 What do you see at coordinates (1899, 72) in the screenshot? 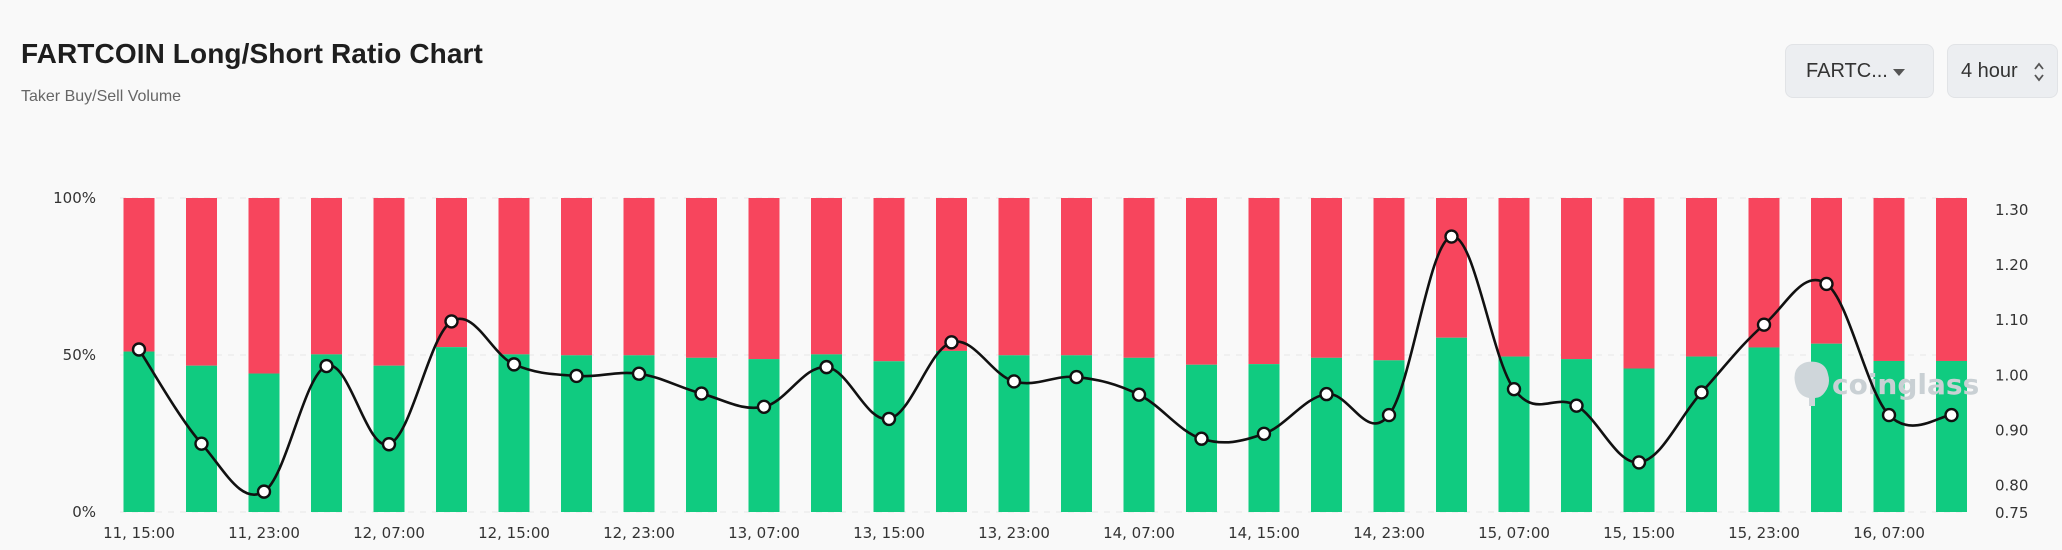
I see `chevron-down-icon` at bounding box center [1899, 72].